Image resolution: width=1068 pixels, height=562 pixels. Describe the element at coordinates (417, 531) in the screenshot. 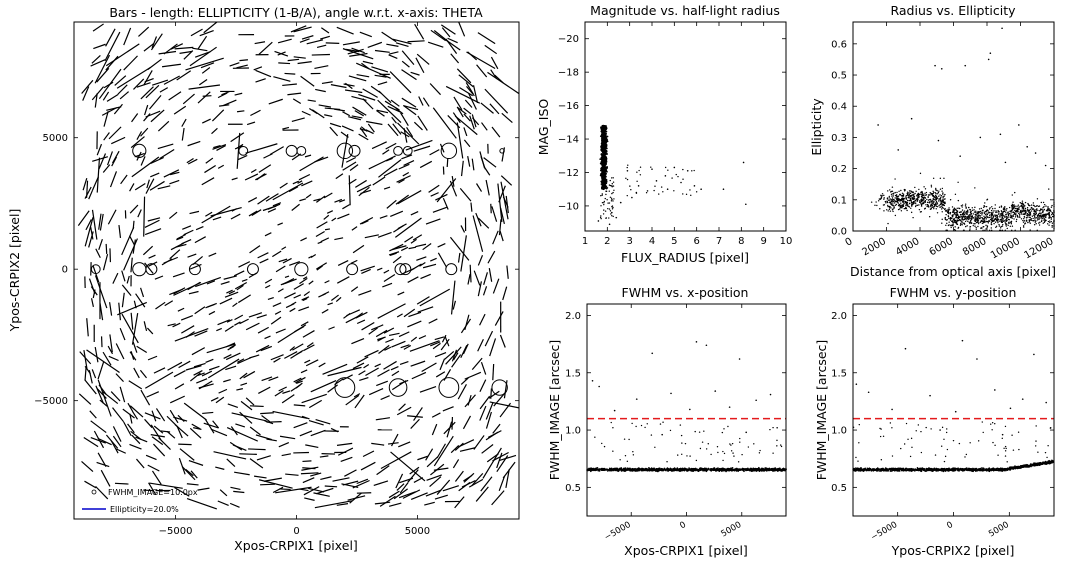

I see `x-tick-label: 5000` at that location.